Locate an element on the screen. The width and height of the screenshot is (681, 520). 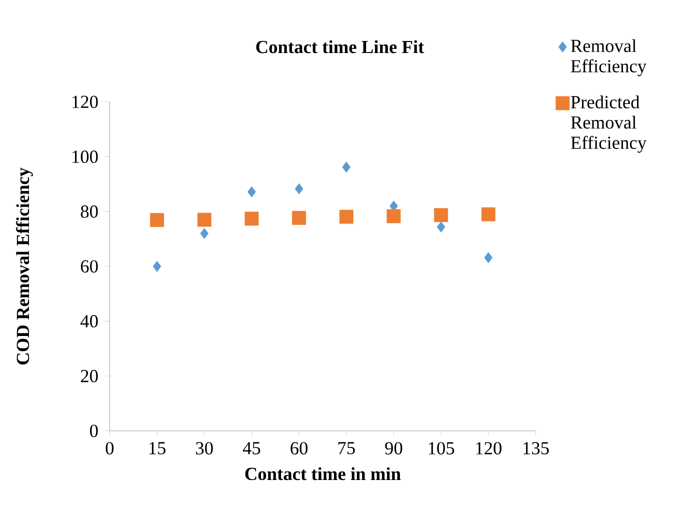
x-tick-label: 120 is located at coordinates (489, 448).